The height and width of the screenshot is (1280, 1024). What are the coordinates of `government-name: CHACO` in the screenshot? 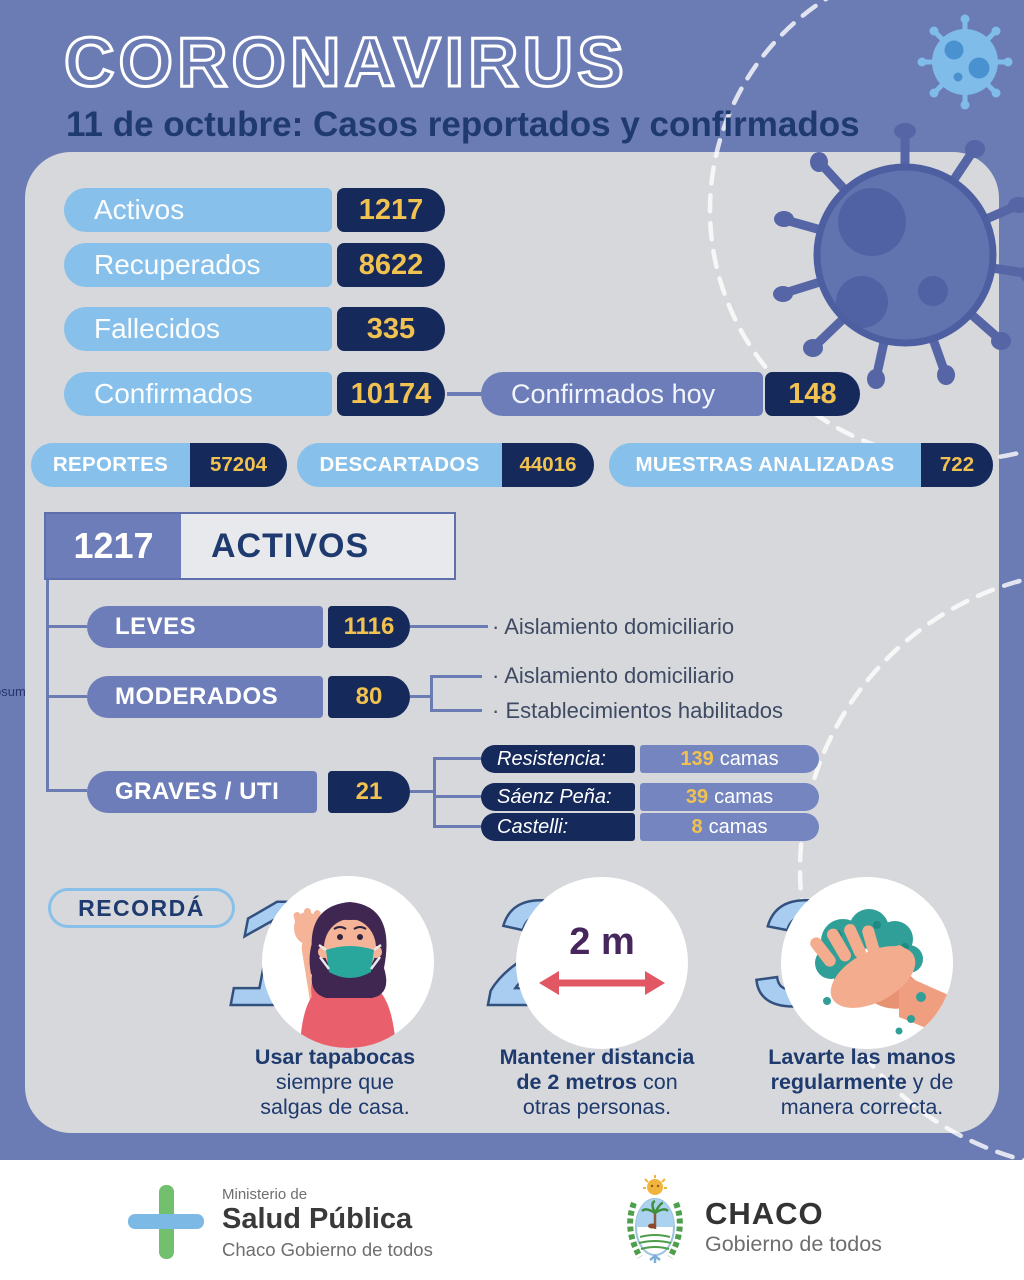 It's located at (764, 1213).